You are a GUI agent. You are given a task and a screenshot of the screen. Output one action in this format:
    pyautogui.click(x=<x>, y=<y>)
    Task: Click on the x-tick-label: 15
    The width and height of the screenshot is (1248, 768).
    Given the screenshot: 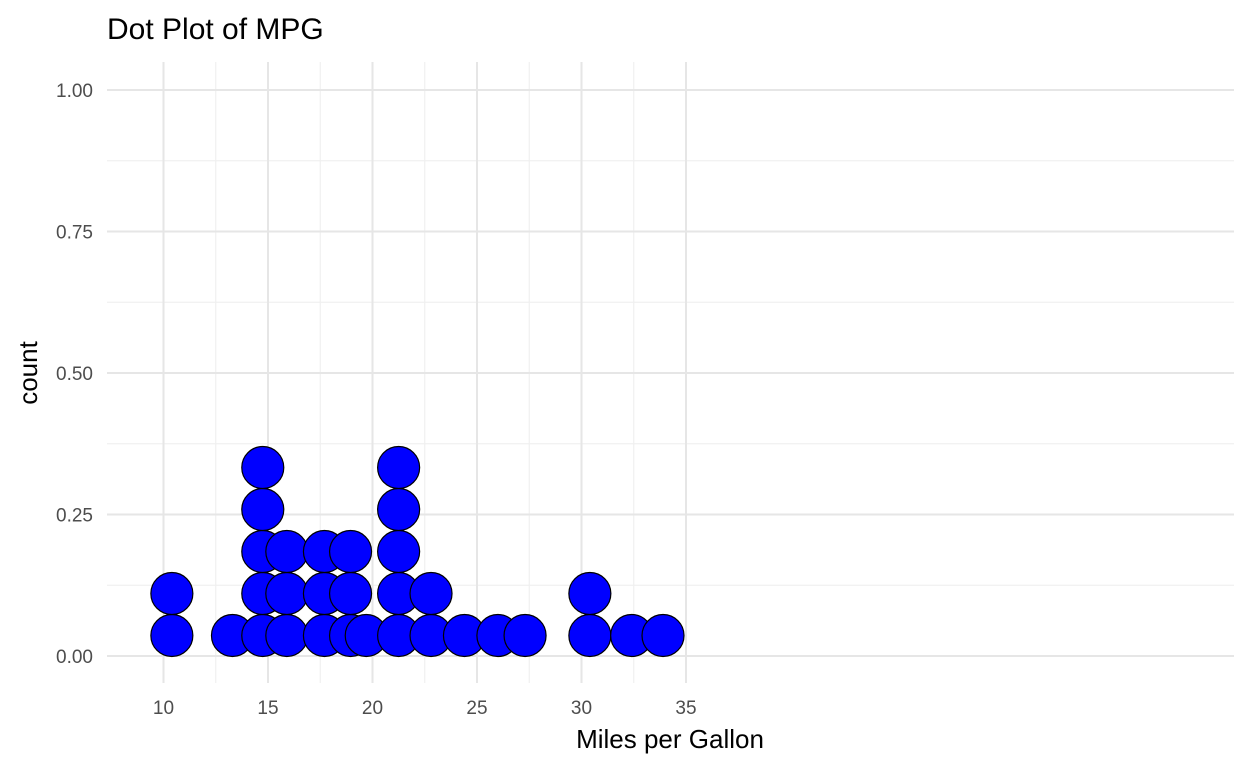 What is the action you would take?
    pyautogui.click(x=267, y=708)
    